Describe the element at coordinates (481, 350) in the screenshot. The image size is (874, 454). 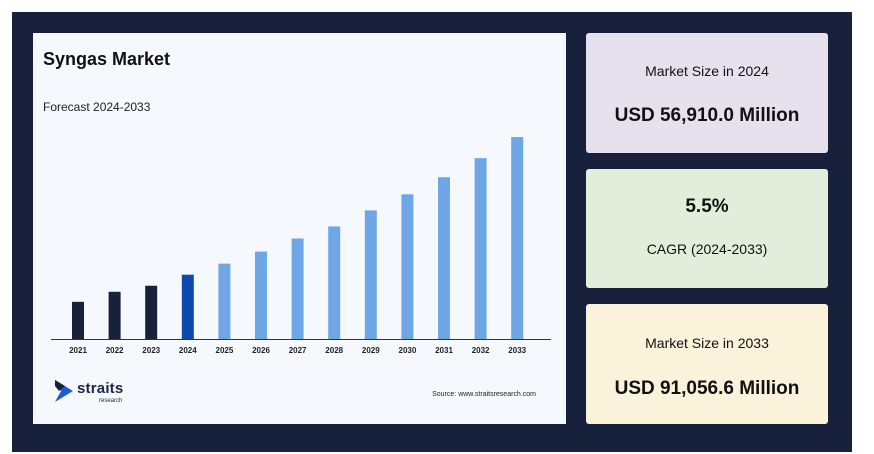
I see `x-tick-label: 2032` at that location.